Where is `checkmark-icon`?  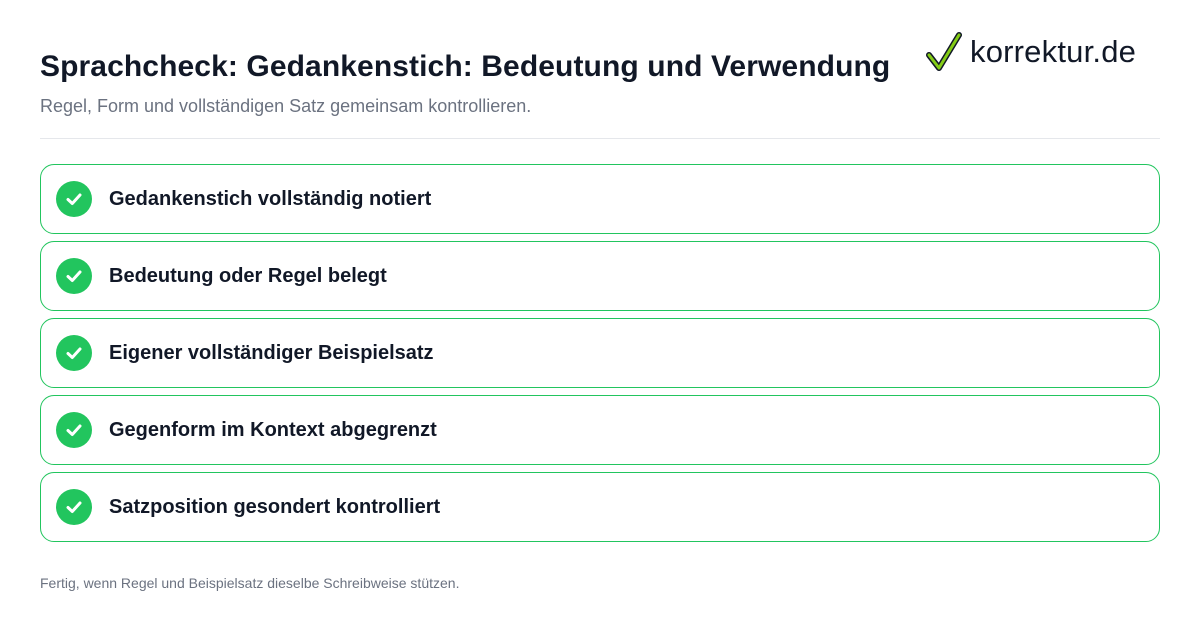 checkmark-icon is located at coordinates (944, 52).